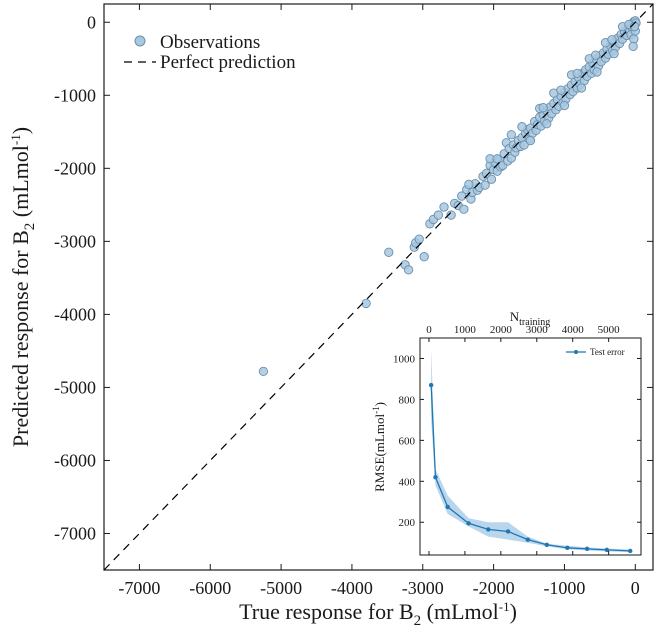 The image size is (664, 640). What do you see at coordinates (210, 42) in the screenshot?
I see `legend-observations-label: Observations` at bounding box center [210, 42].